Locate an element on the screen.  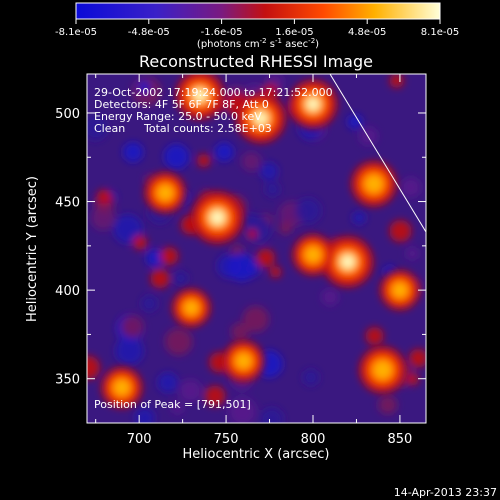
y-tick-label: 400 is located at coordinates (67, 291).